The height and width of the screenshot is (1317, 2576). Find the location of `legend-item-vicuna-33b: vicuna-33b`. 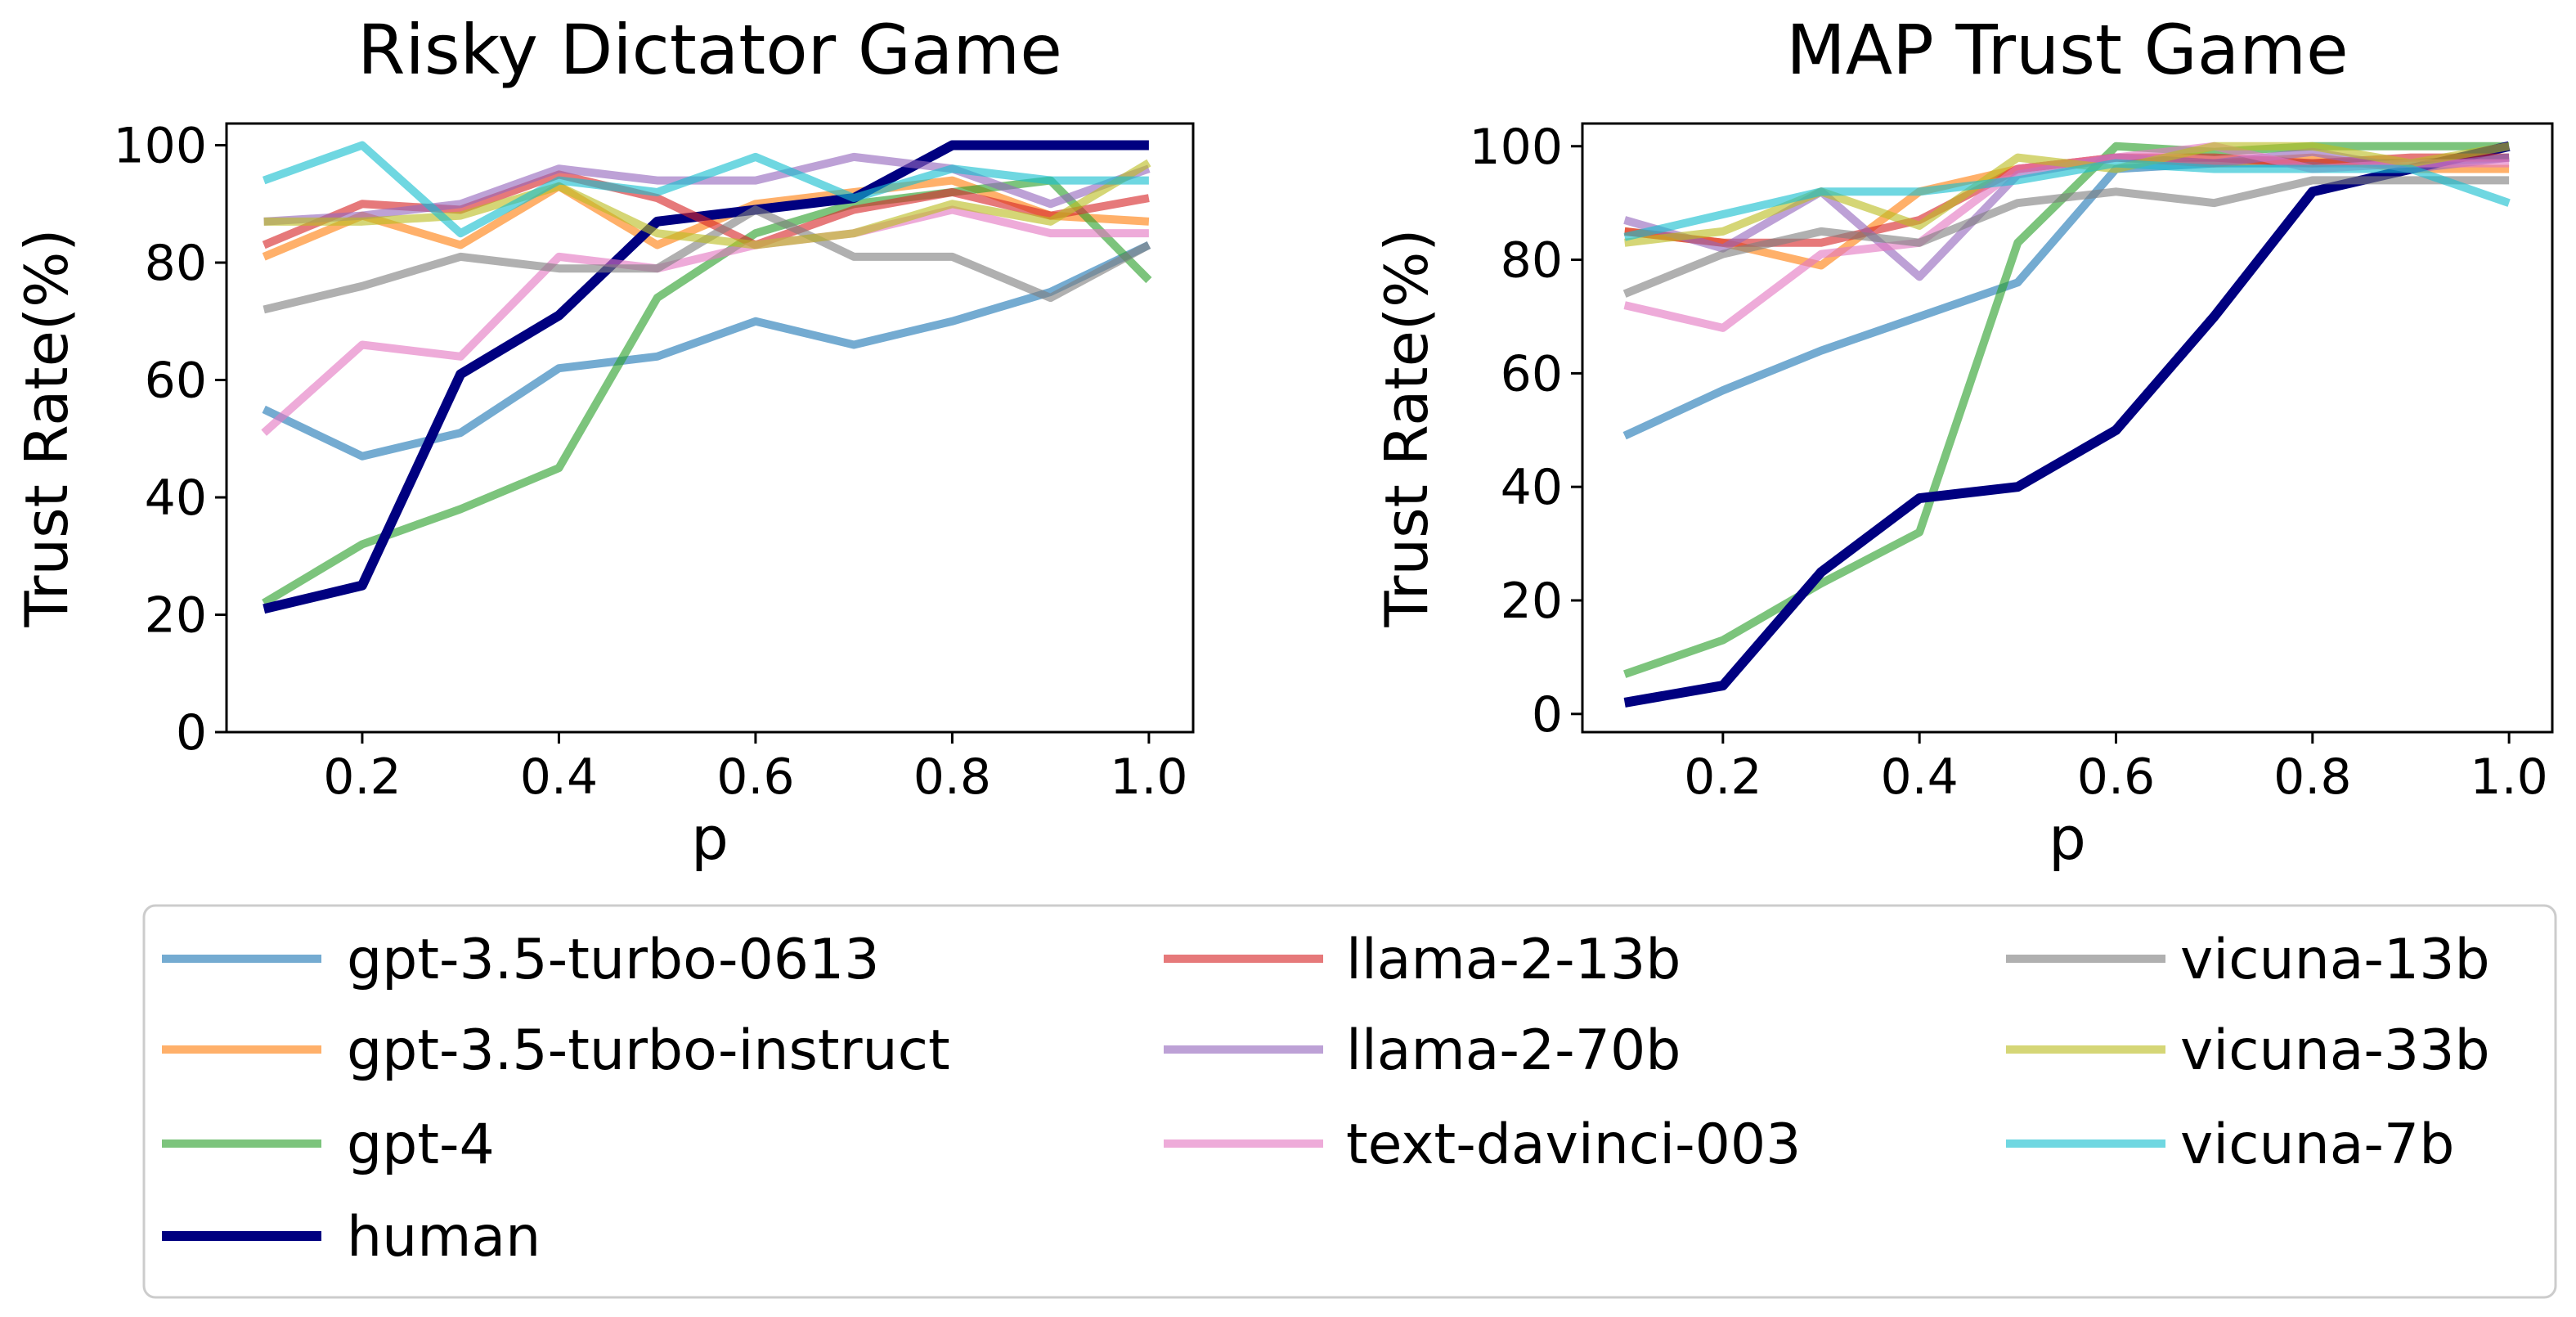

legend-item-vicuna-33b: vicuna-33b is located at coordinates (2248, 1050).